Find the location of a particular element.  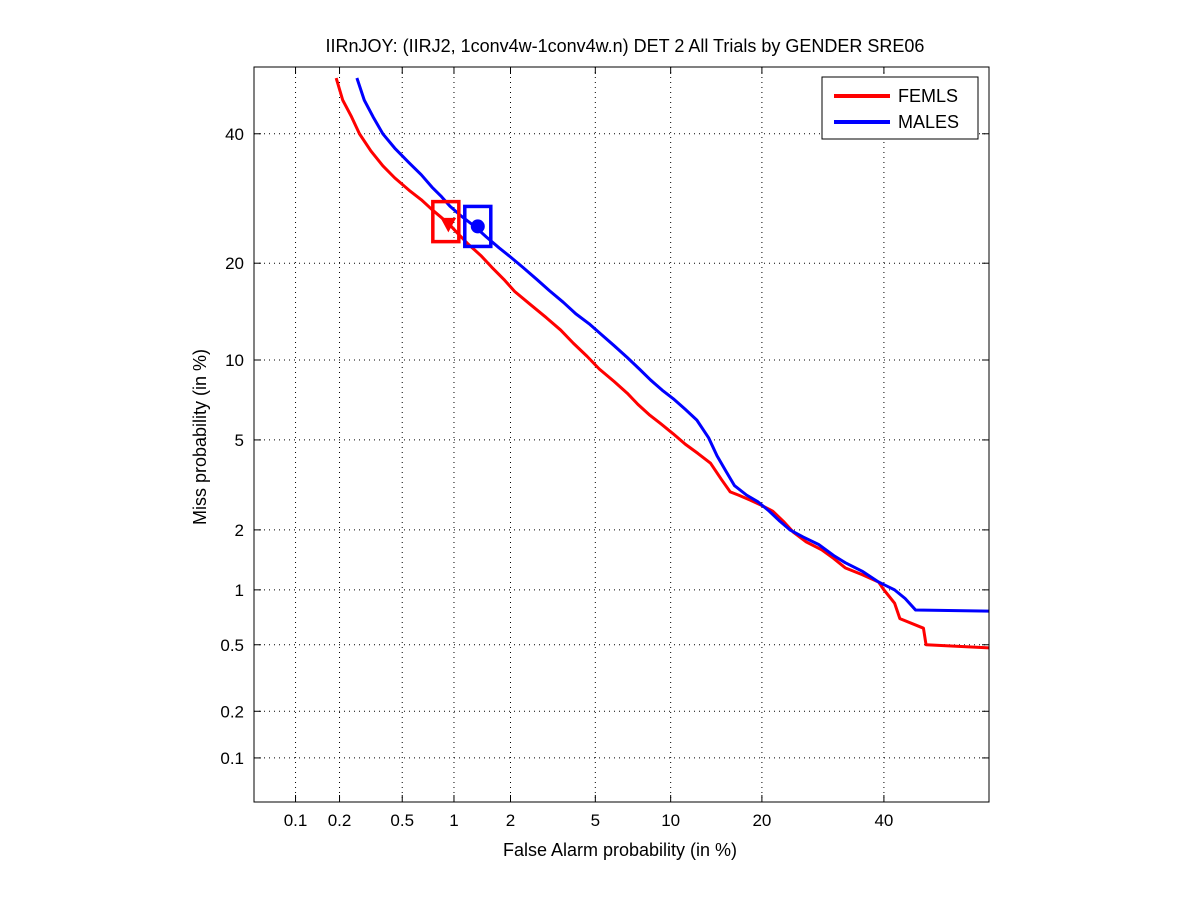

y-tick-label: 5 is located at coordinates (239, 440).